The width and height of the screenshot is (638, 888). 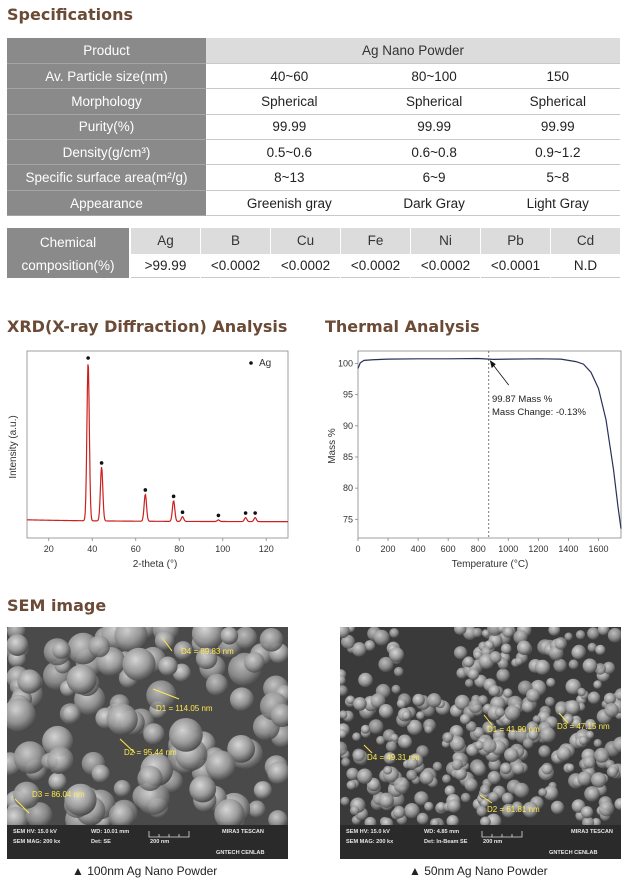 What do you see at coordinates (150, 752) in the screenshot?
I see `sem-measurement: D2 = 95.44 nm` at bounding box center [150, 752].